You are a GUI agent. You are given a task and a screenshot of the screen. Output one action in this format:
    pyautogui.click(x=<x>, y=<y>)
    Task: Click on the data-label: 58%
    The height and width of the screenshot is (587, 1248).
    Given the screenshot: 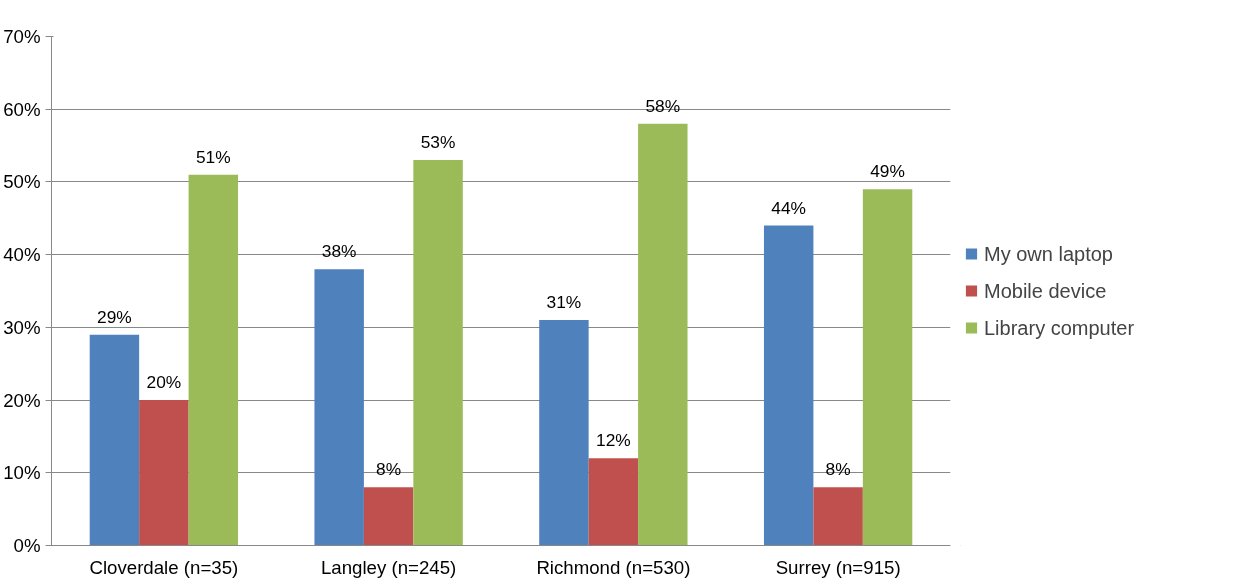 What is the action you would take?
    pyautogui.click(x=663, y=105)
    